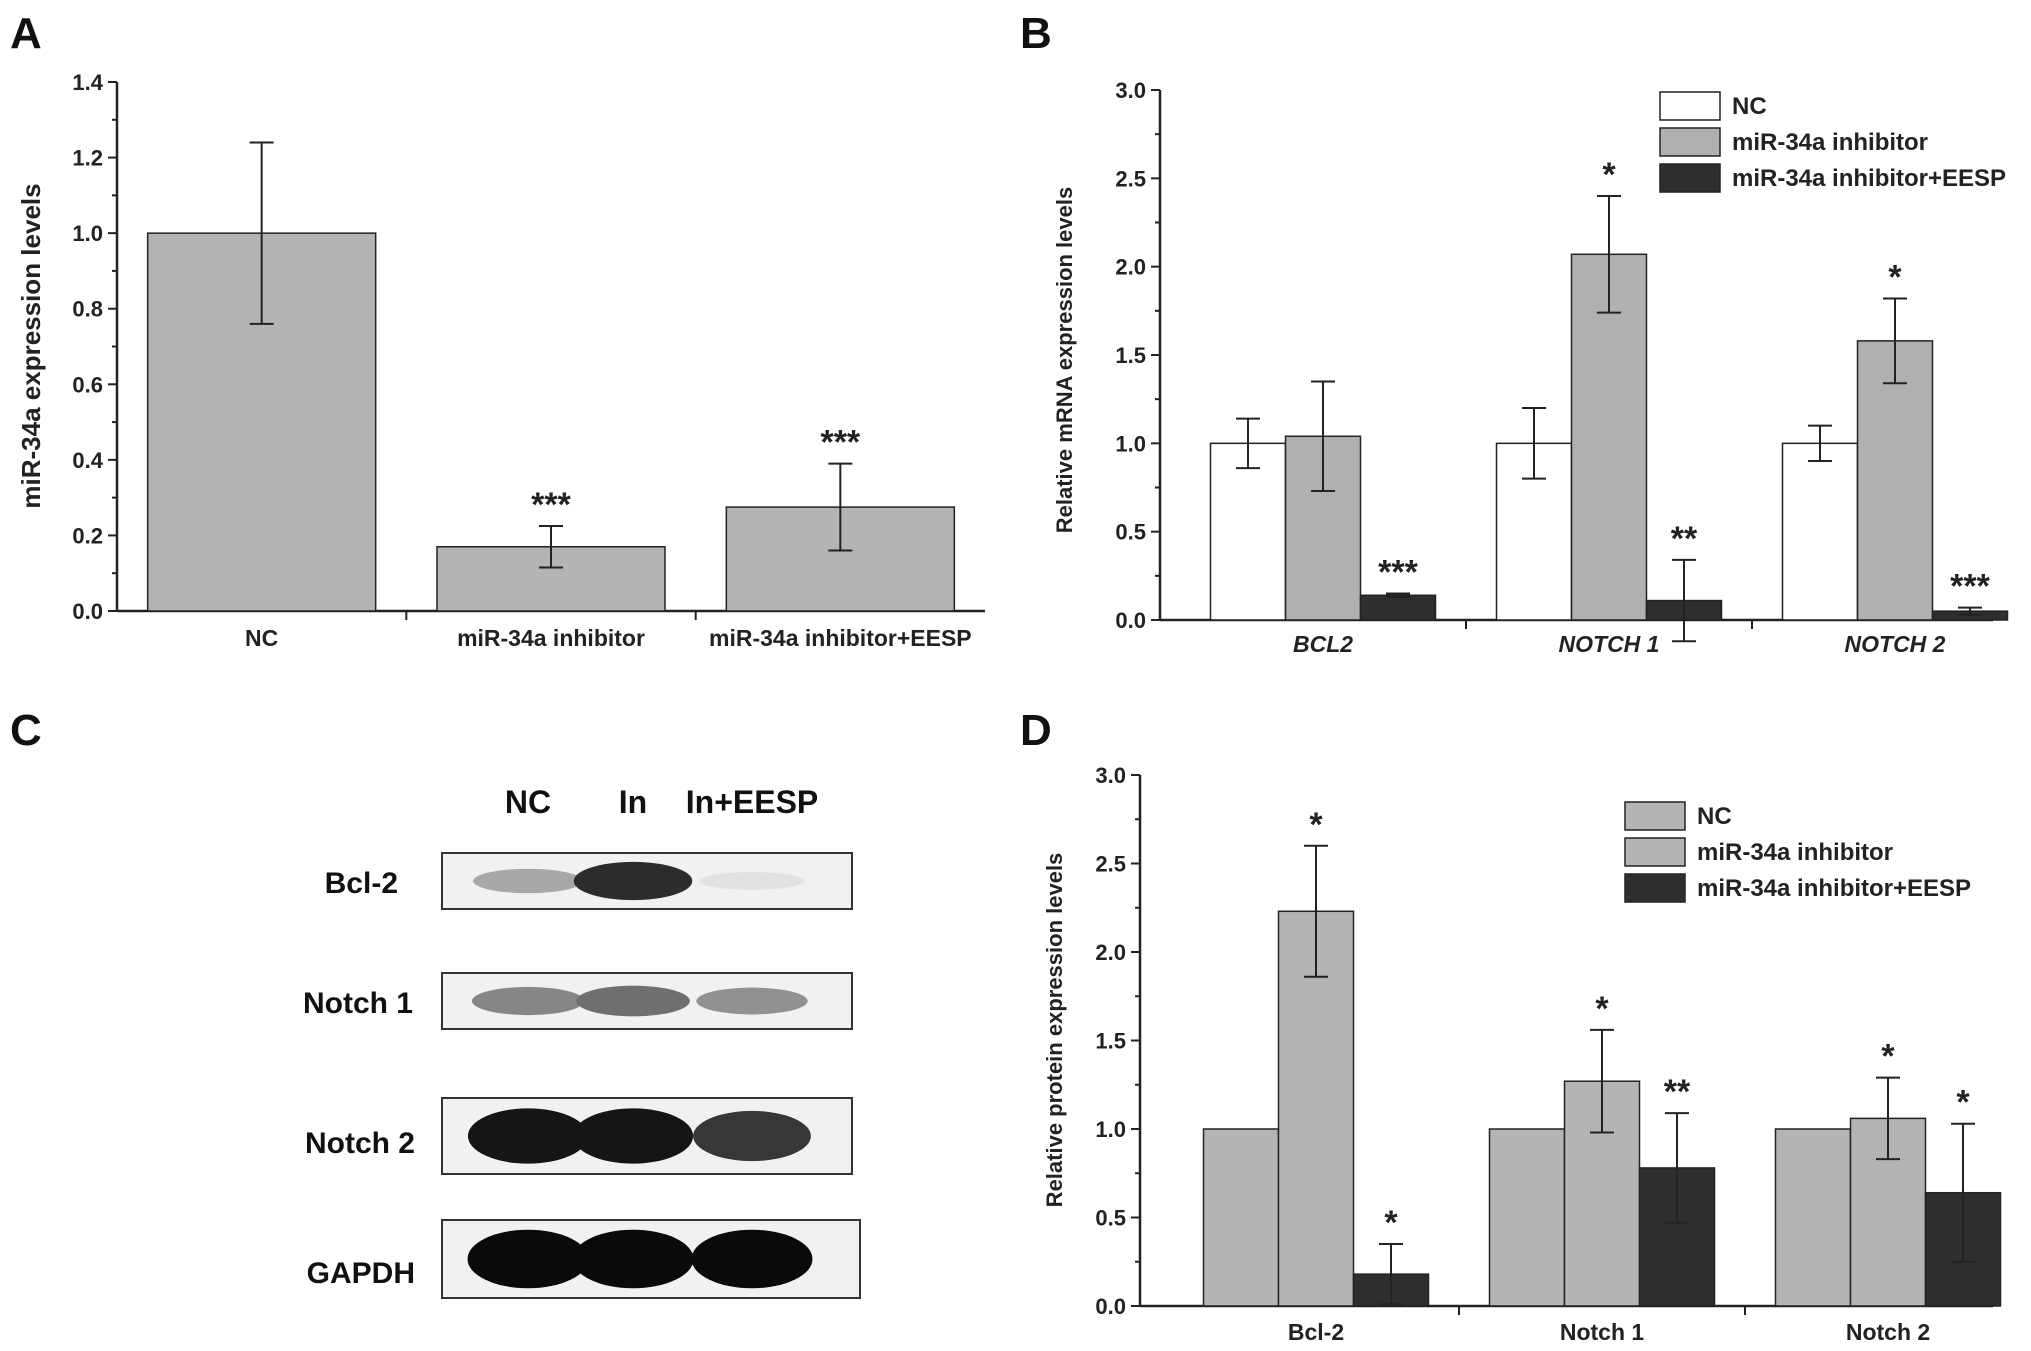  What do you see at coordinates (528, 802) in the screenshot?
I see `blot-lane-label: NC` at bounding box center [528, 802].